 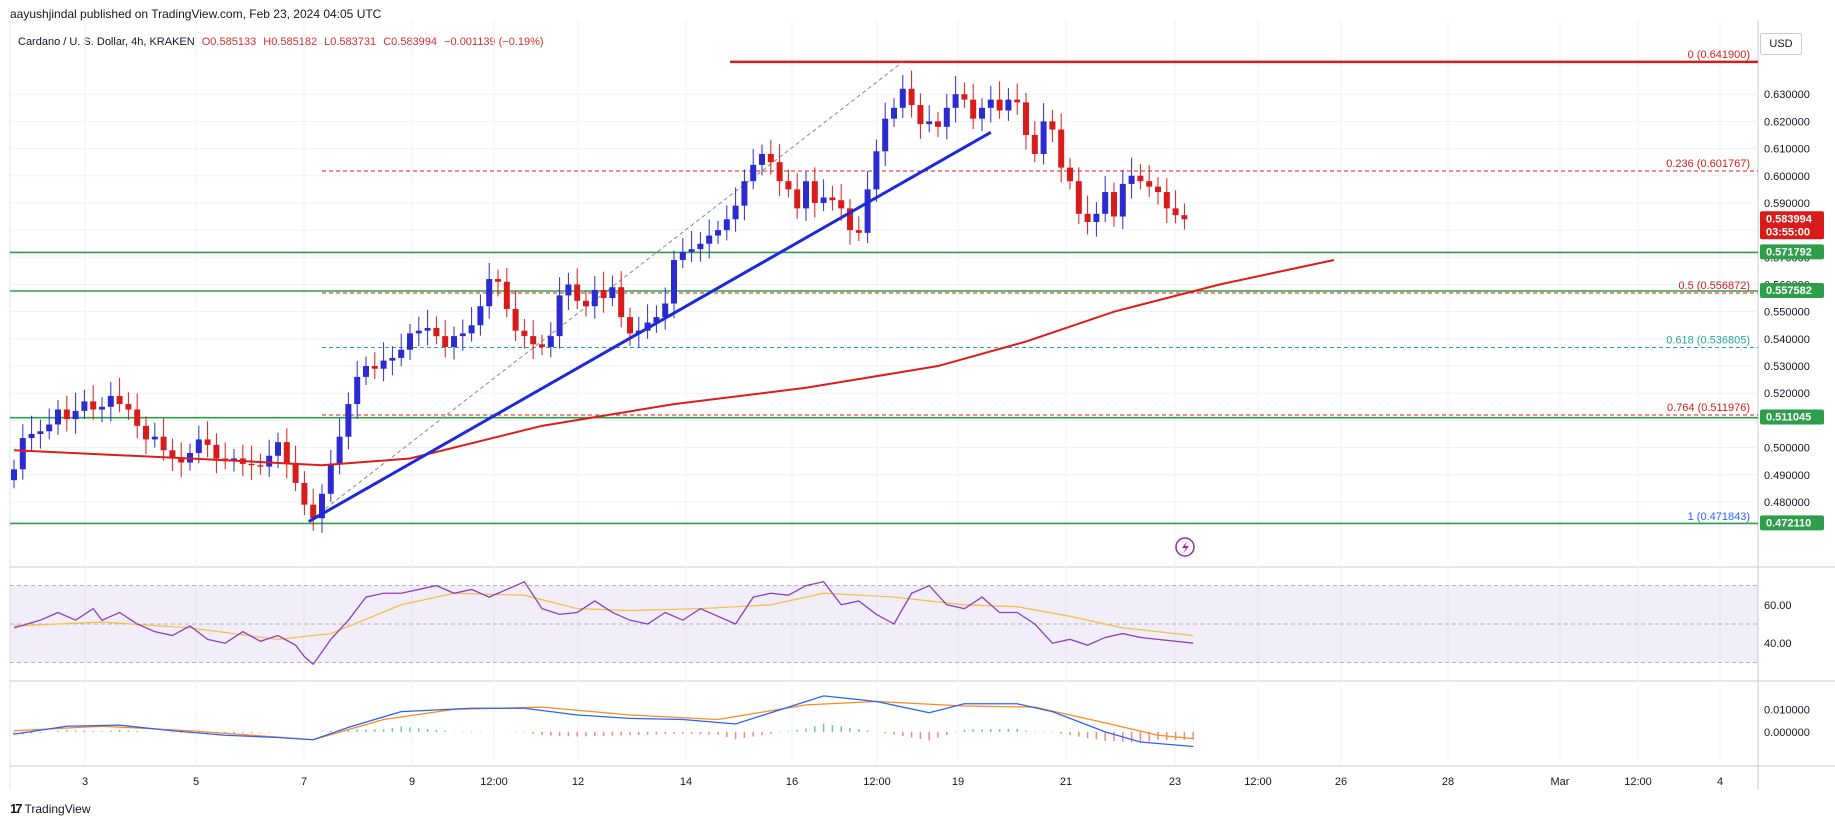 I want to click on x-tick-label: 23, so click(x=1175, y=782).